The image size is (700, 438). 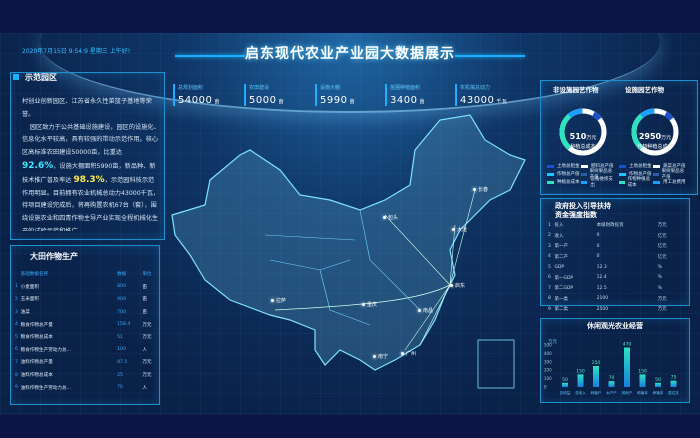 I want to click on donut-caption: 种植总成本, so click(x=583, y=147).